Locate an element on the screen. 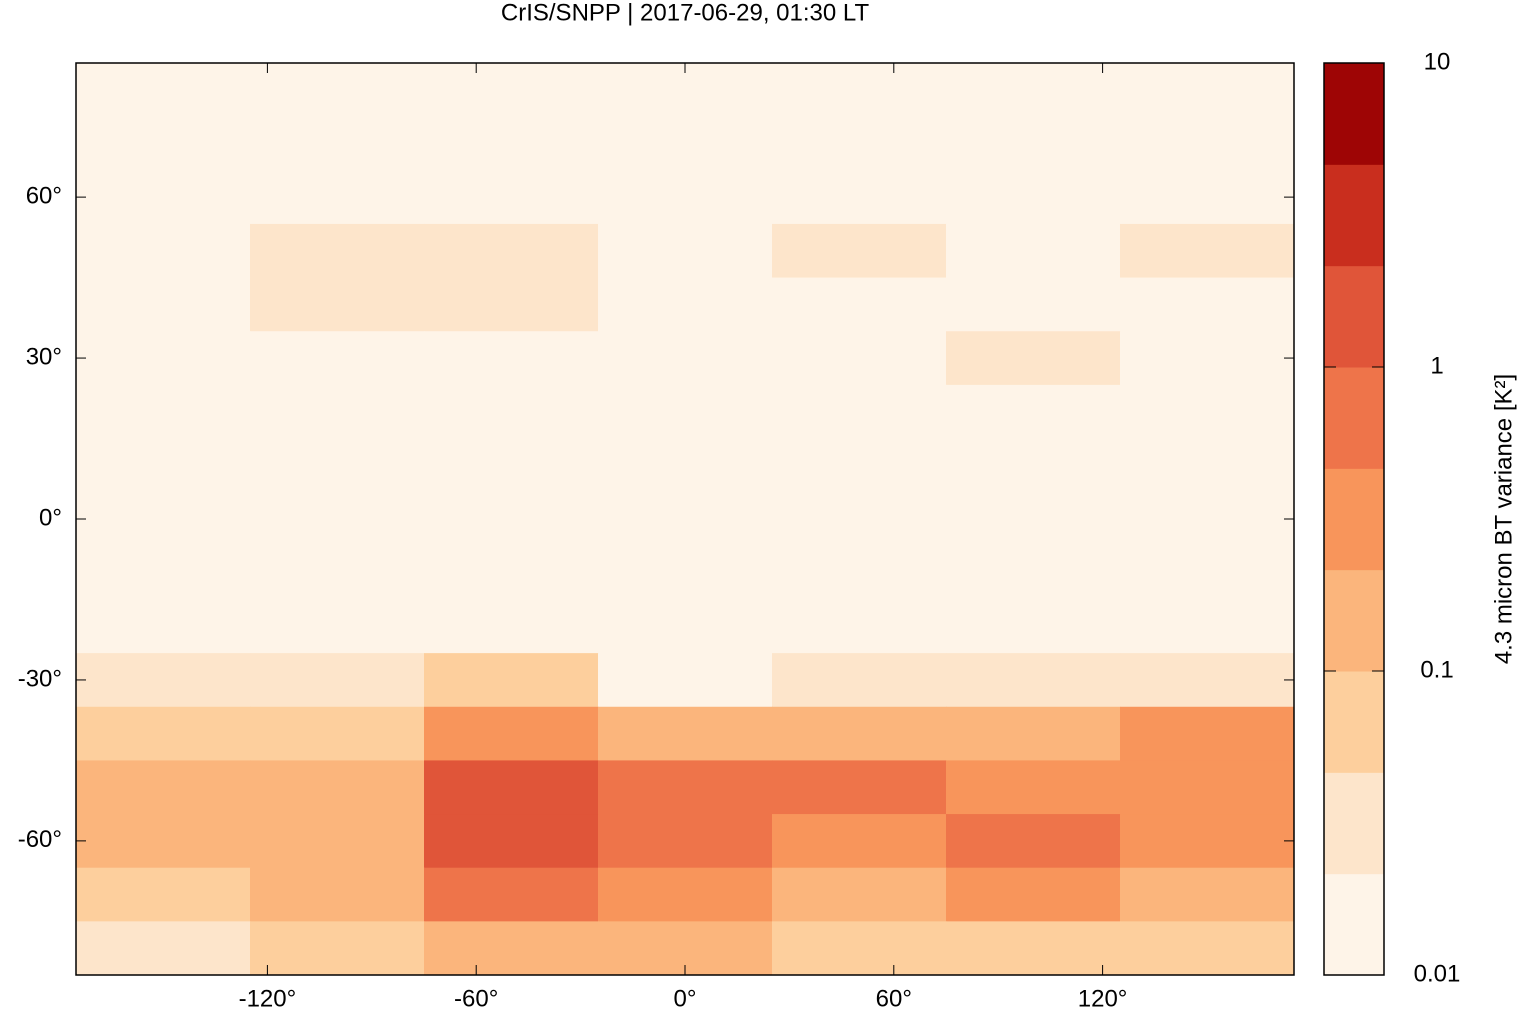  colorbar-tick-label: 10 is located at coordinates (1437, 61).